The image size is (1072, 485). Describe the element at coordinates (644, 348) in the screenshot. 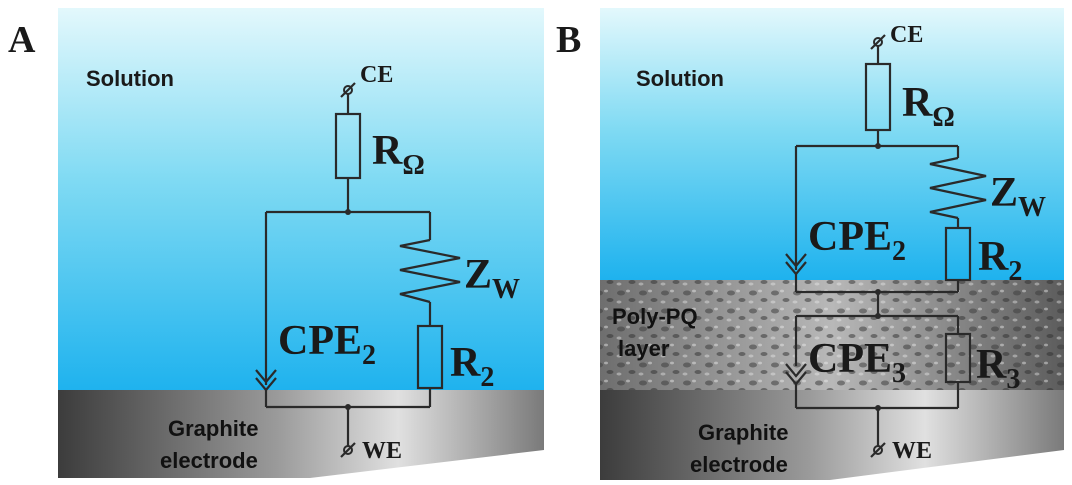

I see `layer-label-line2: layer` at that location.